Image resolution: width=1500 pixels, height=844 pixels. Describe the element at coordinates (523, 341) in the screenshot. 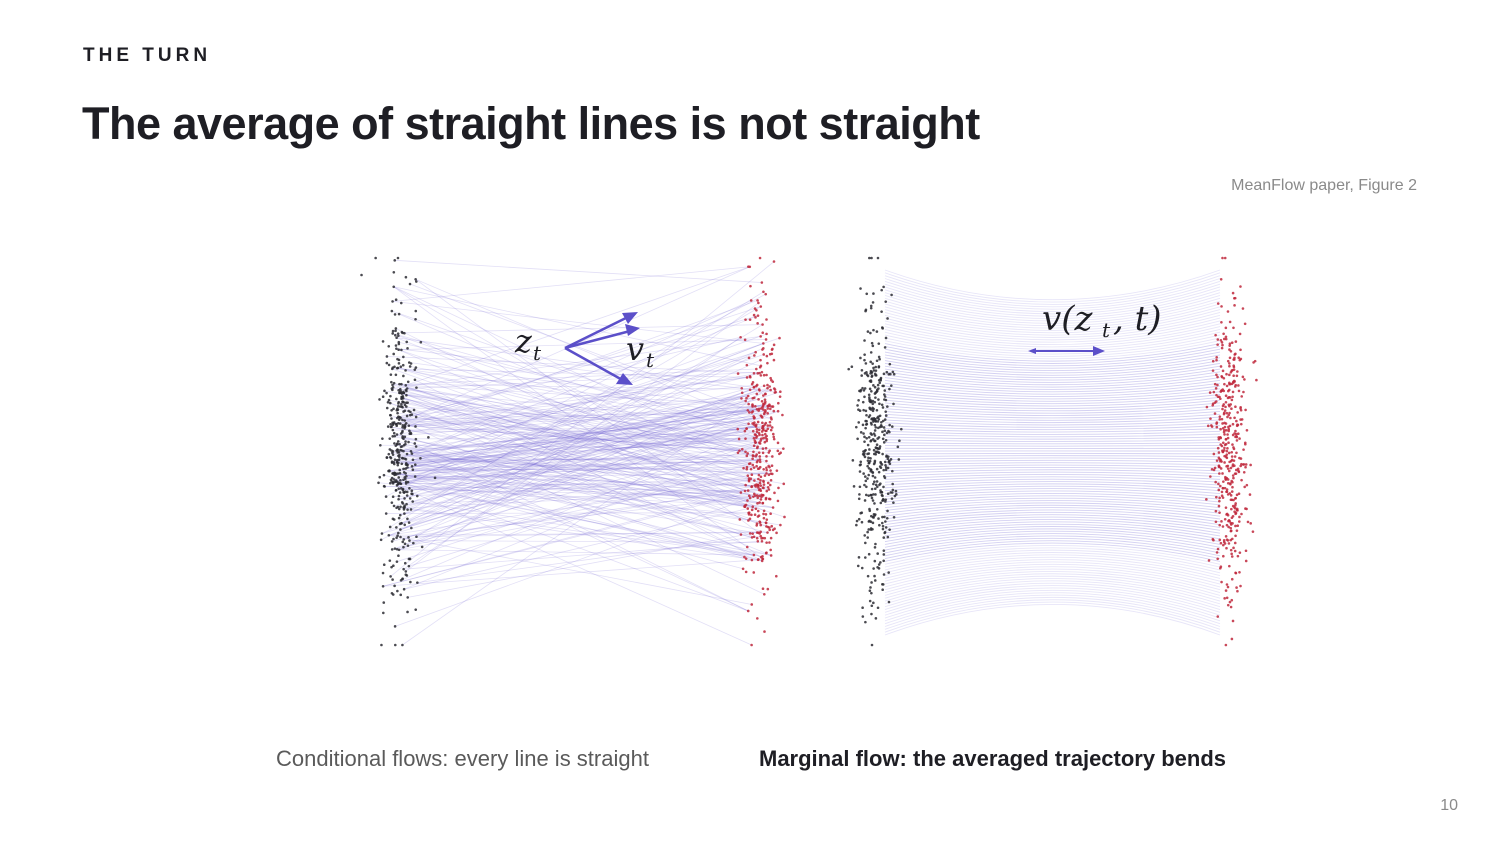

I see `label-z: z` at that location.